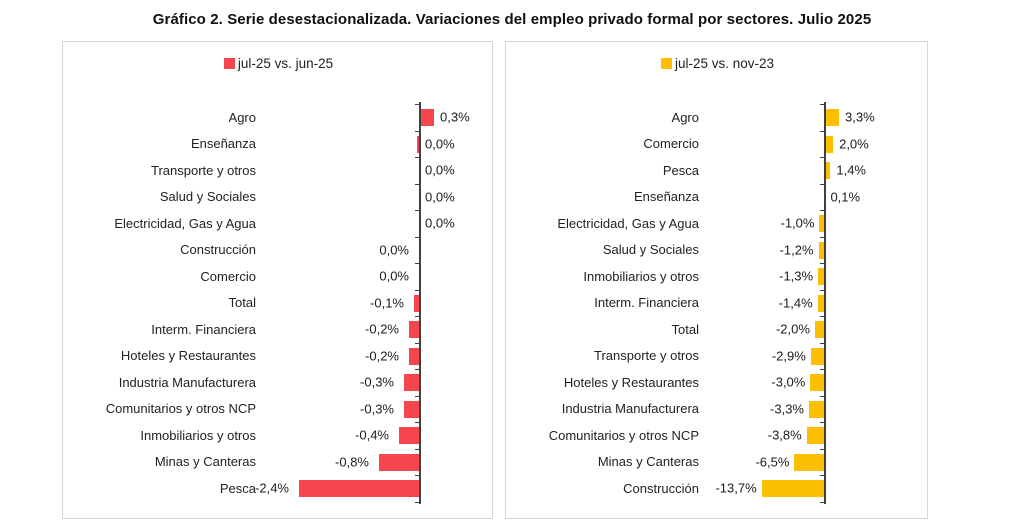 The width and height of the screenshot is (1024, 530). I want to click on chart-row: Minas y Canteras -0,8%, so click(278, 462).